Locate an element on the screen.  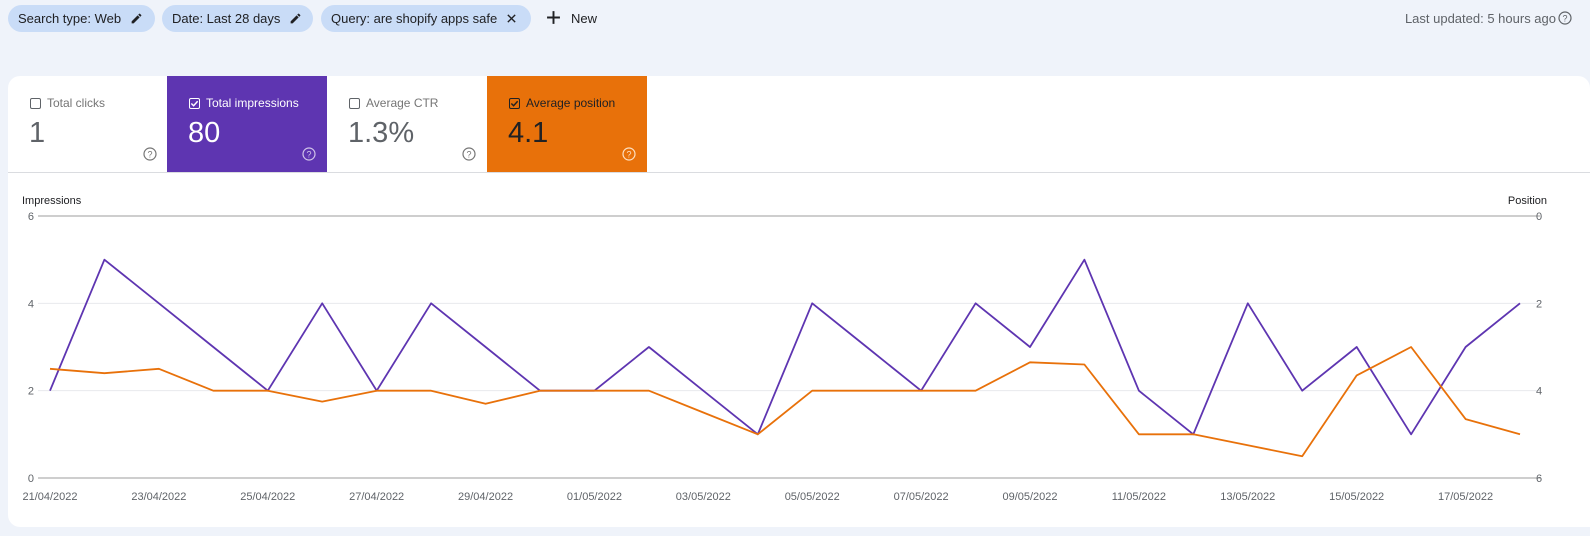
filter-chip-label: Query: are shopify apps safe is located at coordinates (414, 18).